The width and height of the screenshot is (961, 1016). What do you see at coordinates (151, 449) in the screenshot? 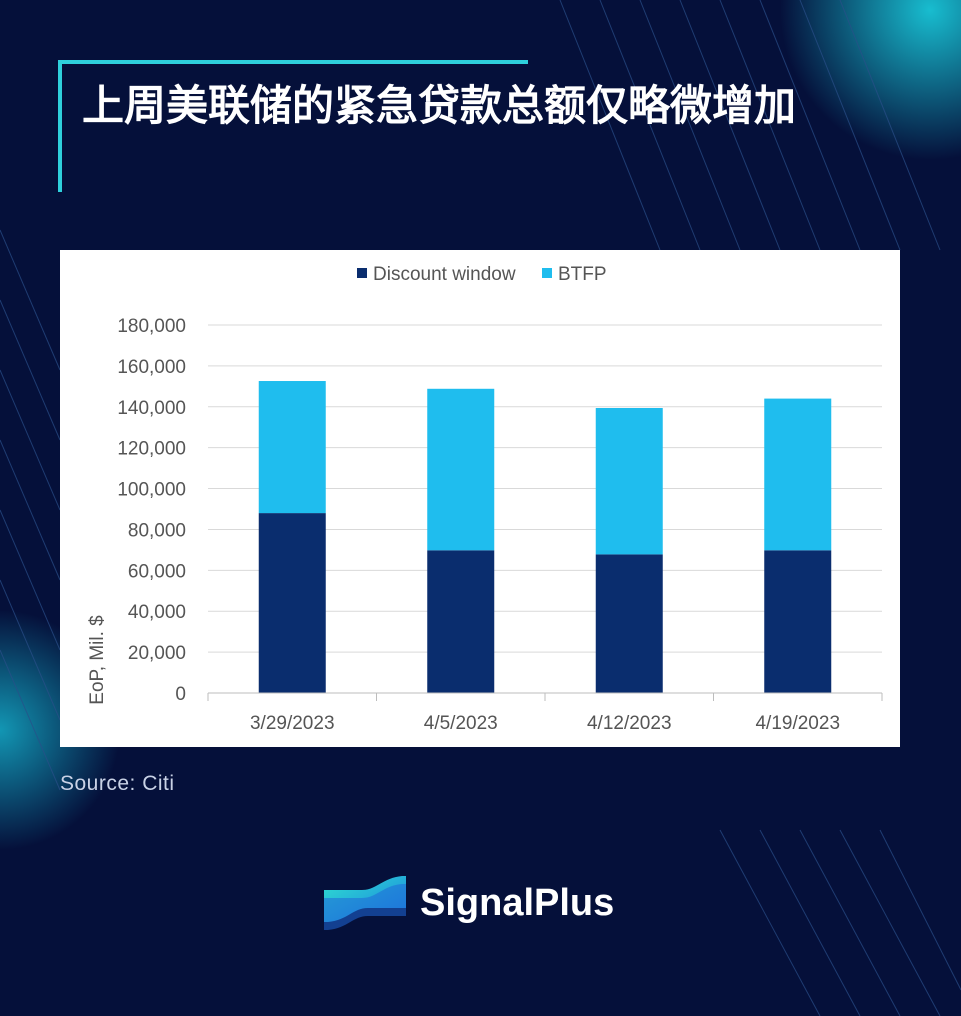
I see `y-tick-label: 120,000` at bounding box center [151, 449].